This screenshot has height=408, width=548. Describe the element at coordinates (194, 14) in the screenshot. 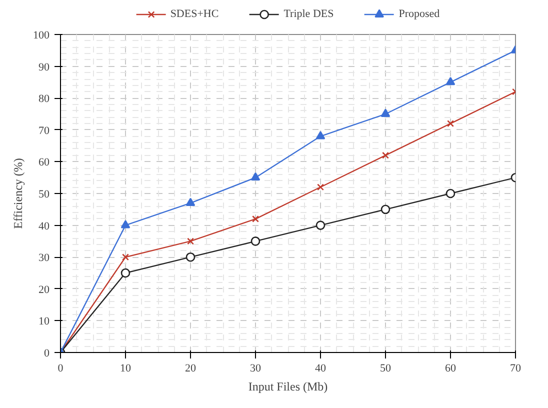

I see `legend-label: SDES+HC` at that location.